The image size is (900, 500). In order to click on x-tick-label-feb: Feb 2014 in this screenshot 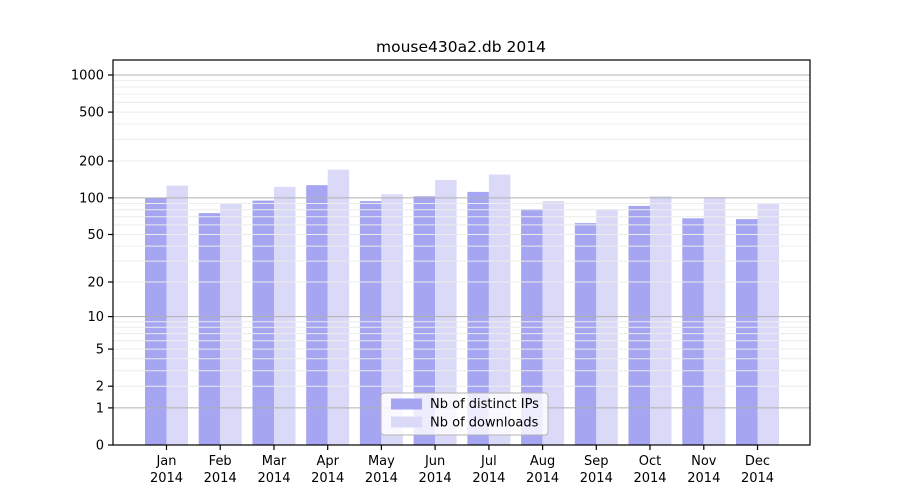, I will do `click(220, 470)`.